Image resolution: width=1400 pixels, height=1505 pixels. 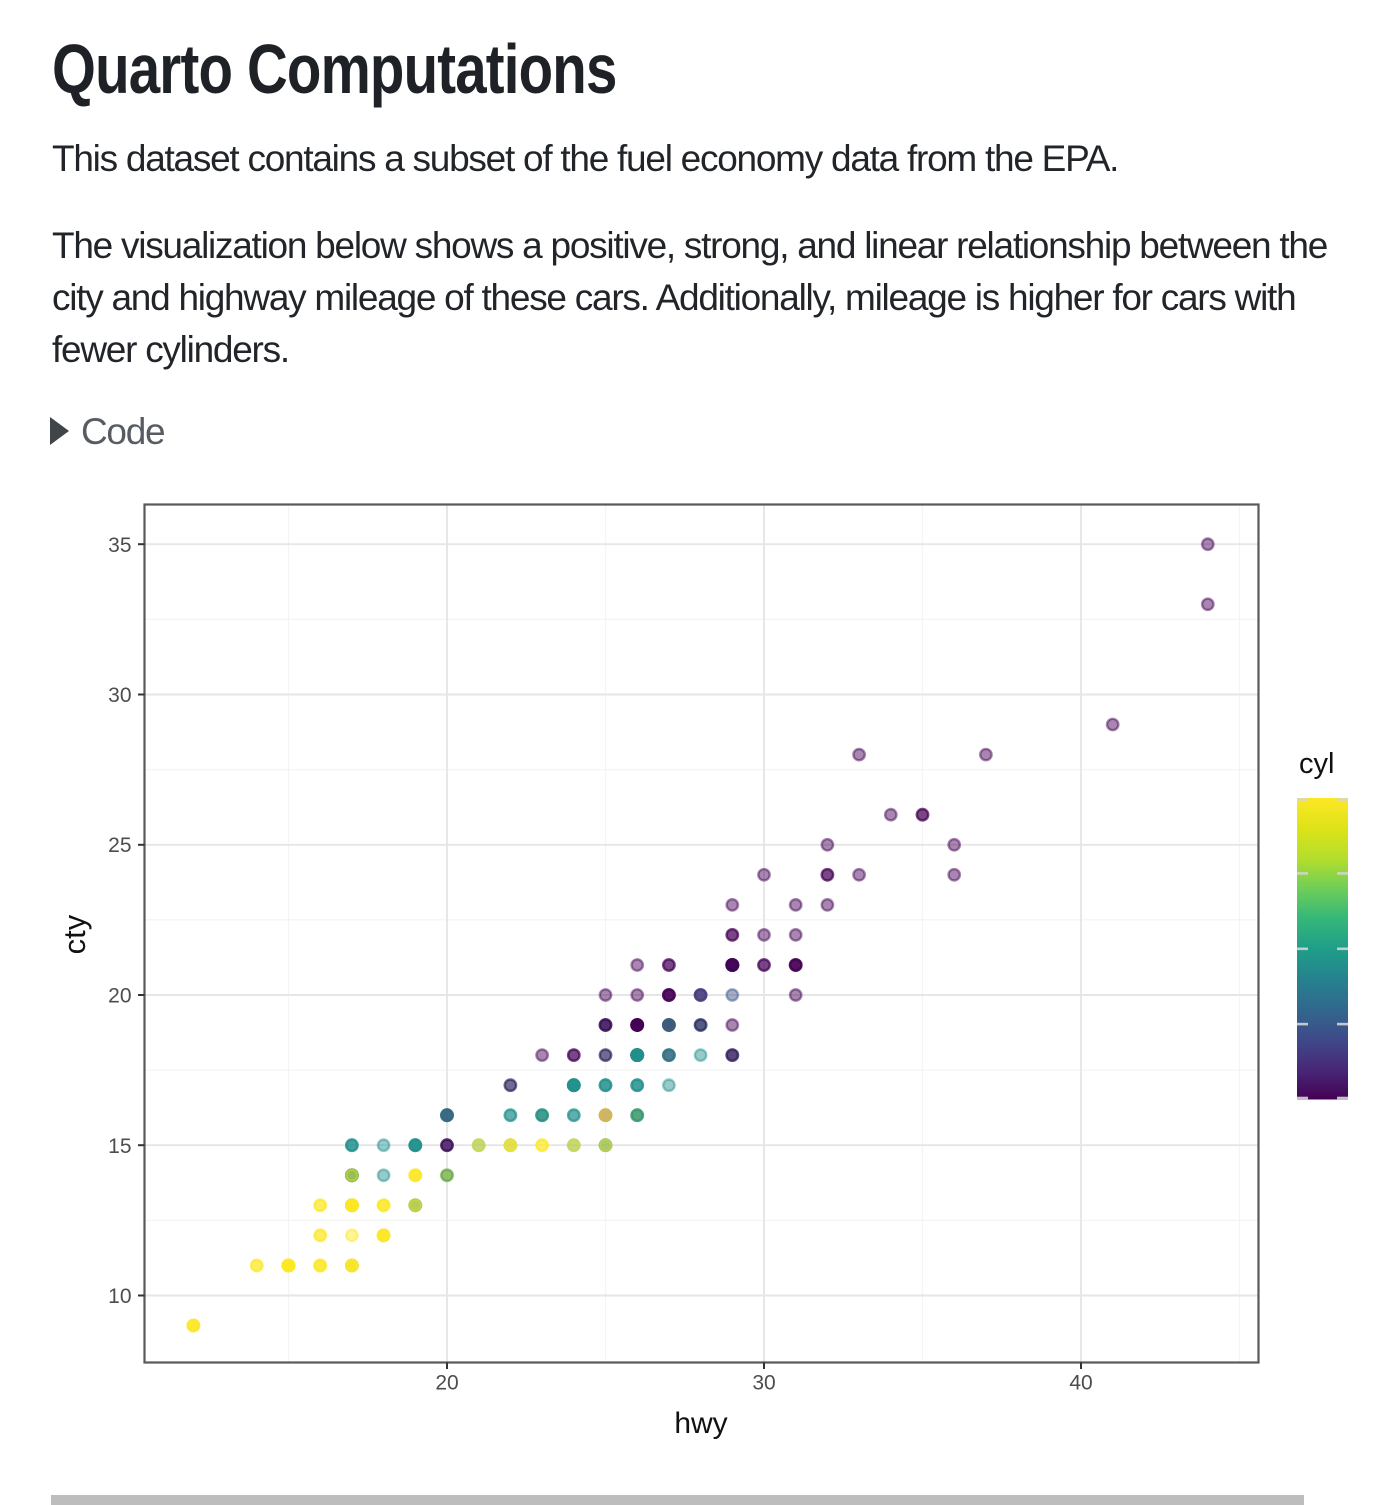 I want to click on svg-text: 35, so click(x=119, y=545).